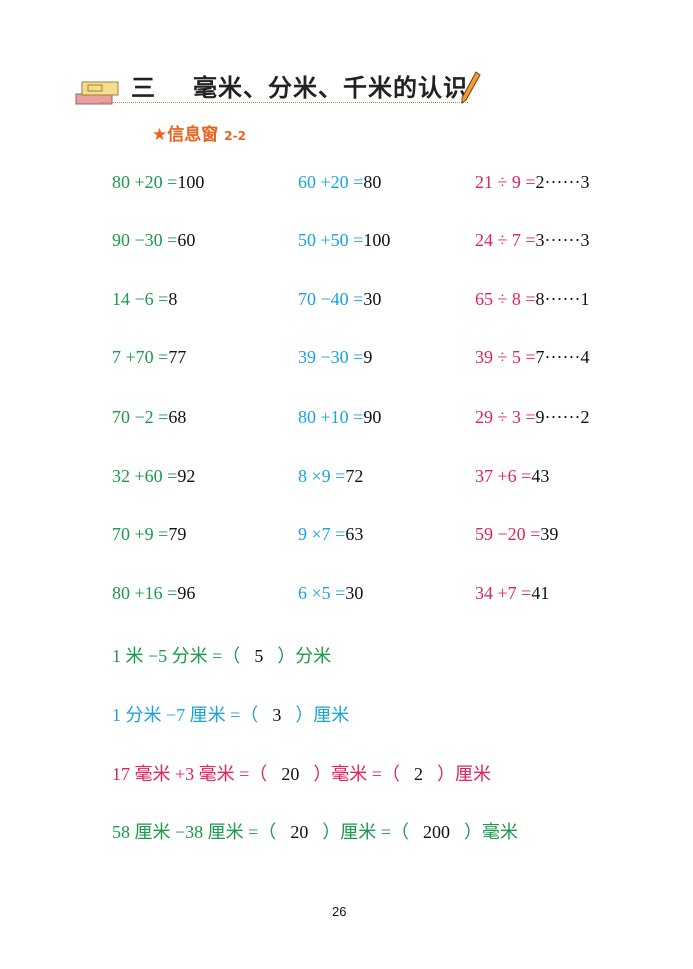 The image size is (693, 969). I want to click on equation: 6 ×5 =30, so click(330, 593).